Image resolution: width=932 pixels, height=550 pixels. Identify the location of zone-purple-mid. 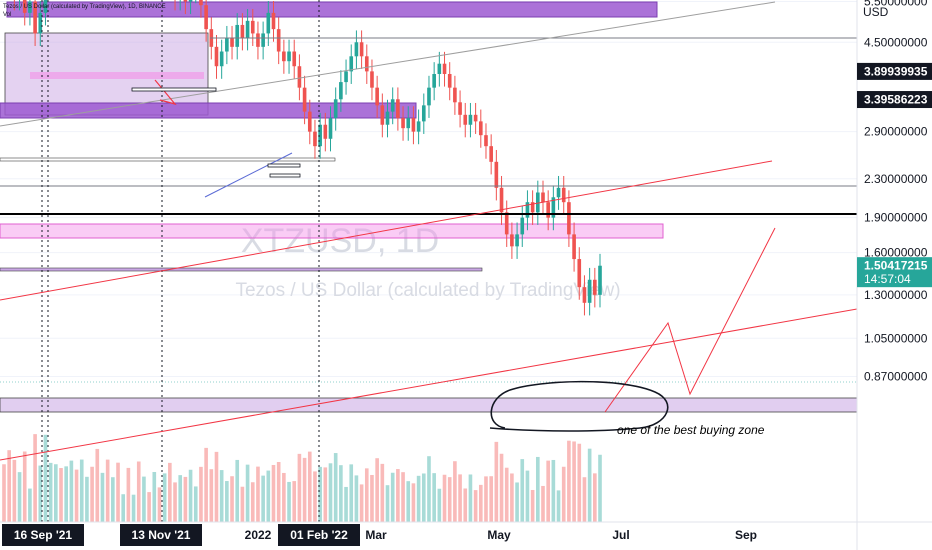
(208, 110).